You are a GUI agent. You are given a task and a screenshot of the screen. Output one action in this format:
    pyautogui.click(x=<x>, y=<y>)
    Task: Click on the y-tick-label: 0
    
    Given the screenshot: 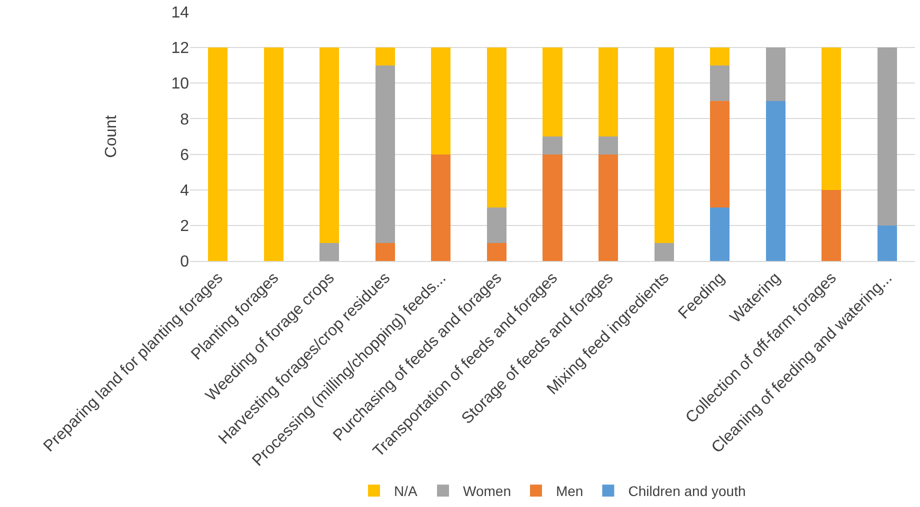 What is the action you would take?
    pyautogui.click(x=185, y=262)
    